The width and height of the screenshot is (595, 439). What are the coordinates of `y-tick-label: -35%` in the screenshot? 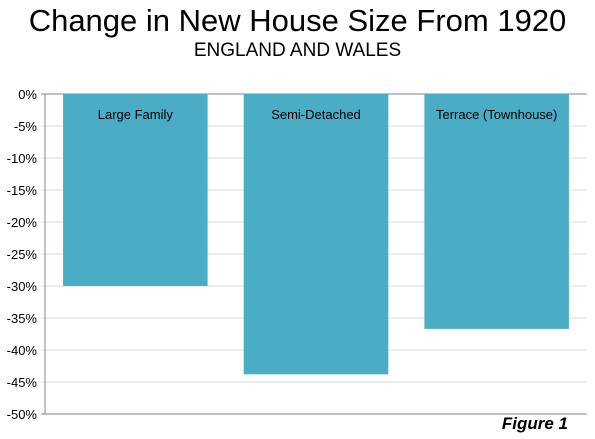 It's located at (22, 318).